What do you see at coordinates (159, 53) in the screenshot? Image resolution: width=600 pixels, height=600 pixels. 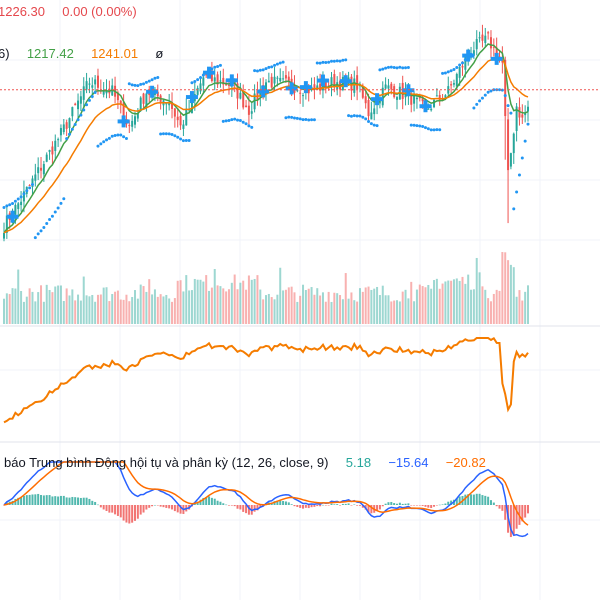 I see `ma-legend-ghost: ø` at bounding box center [159, 53].